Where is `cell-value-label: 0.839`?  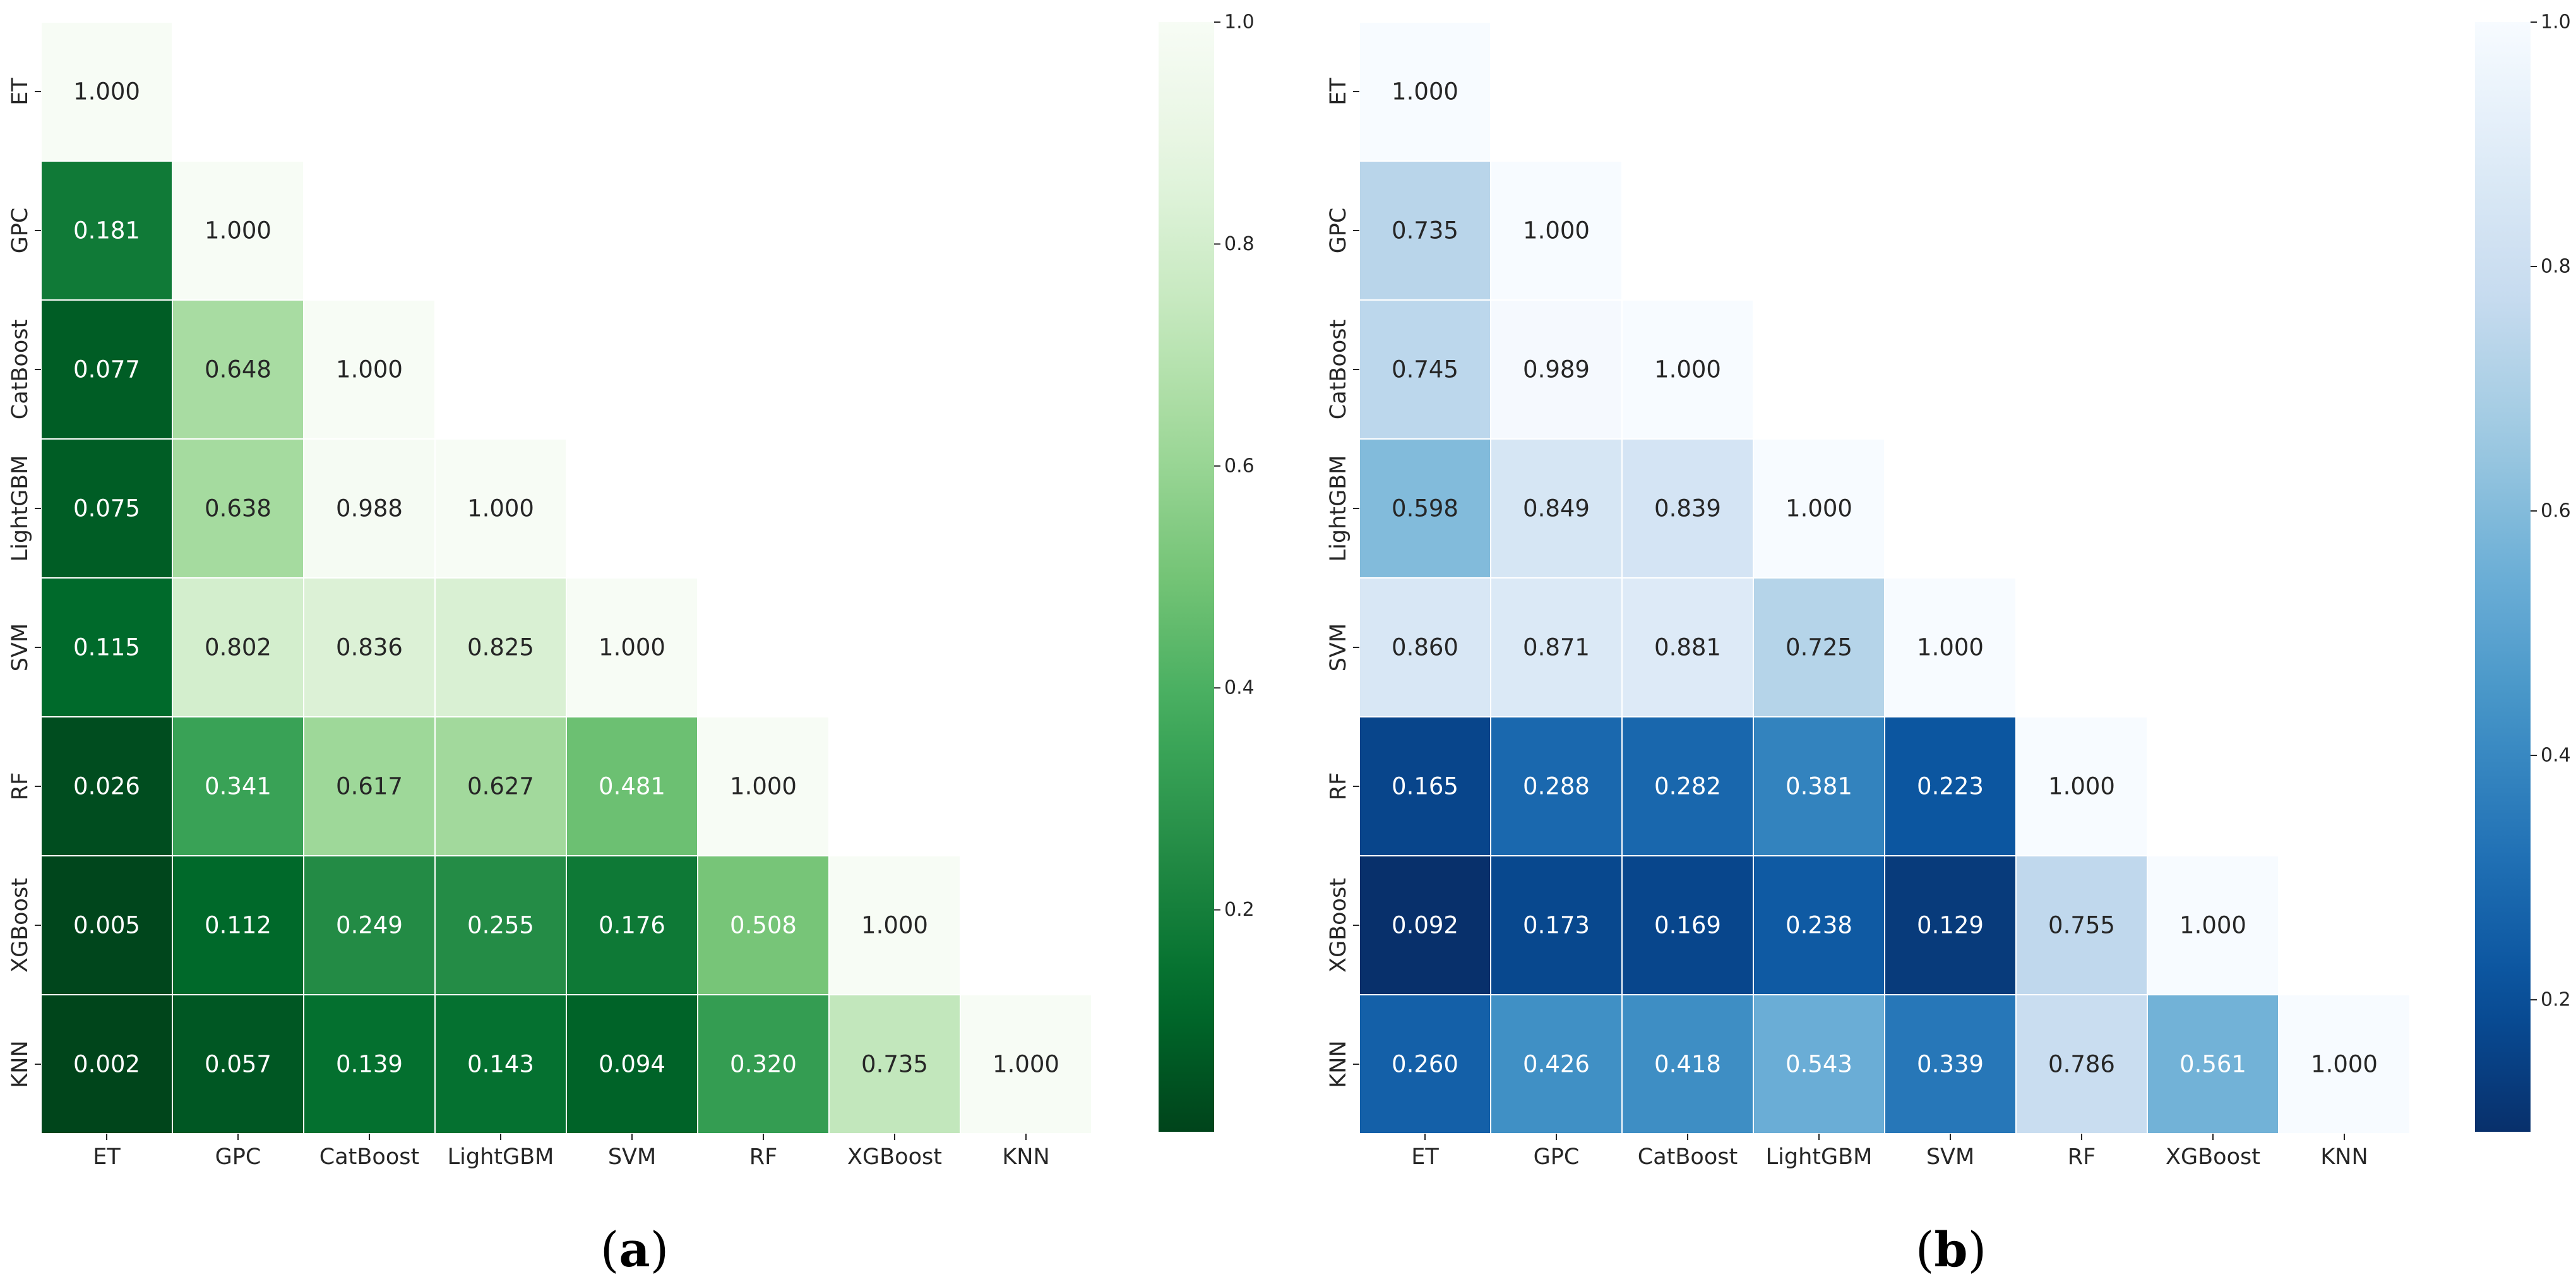 cell-value-label: 0.839 is located at coordinates (1687, 508).